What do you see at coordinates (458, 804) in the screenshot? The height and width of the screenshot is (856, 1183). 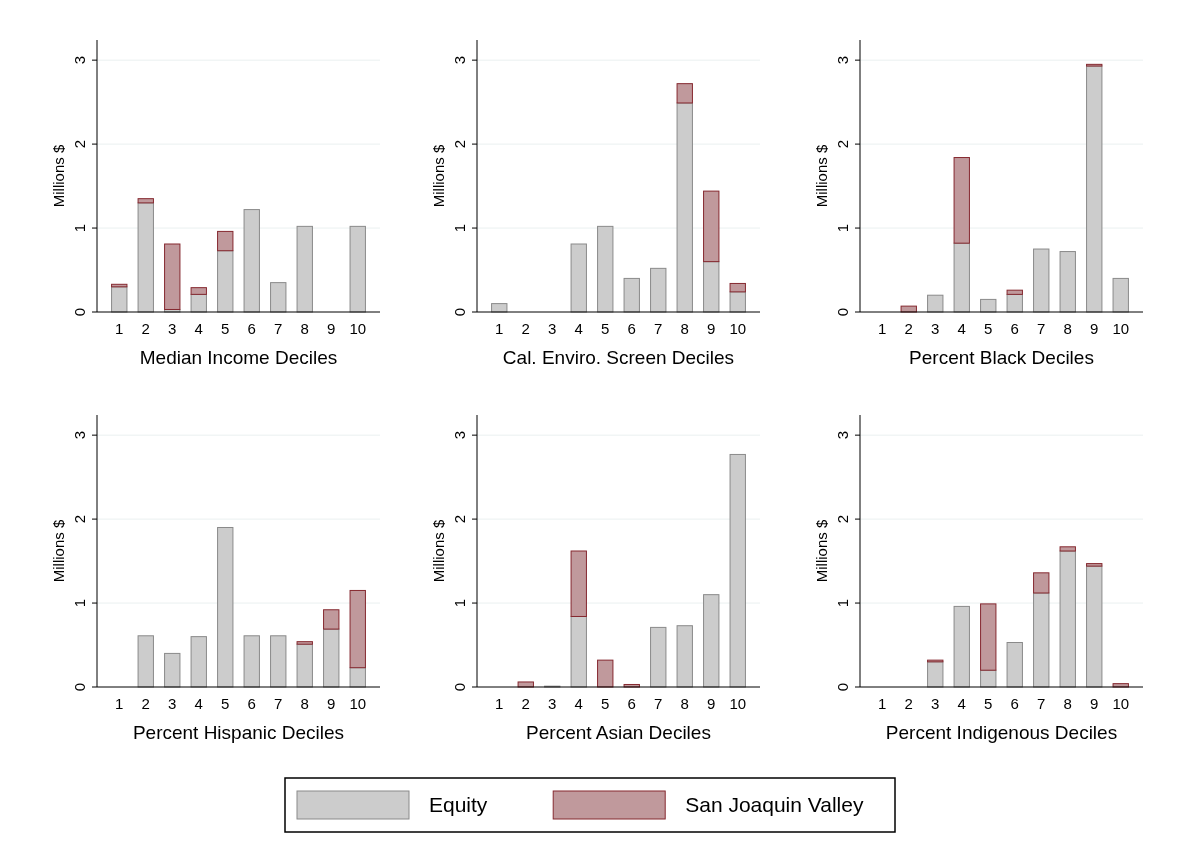 I see `text: Equity` at bounding box center [458, 804].